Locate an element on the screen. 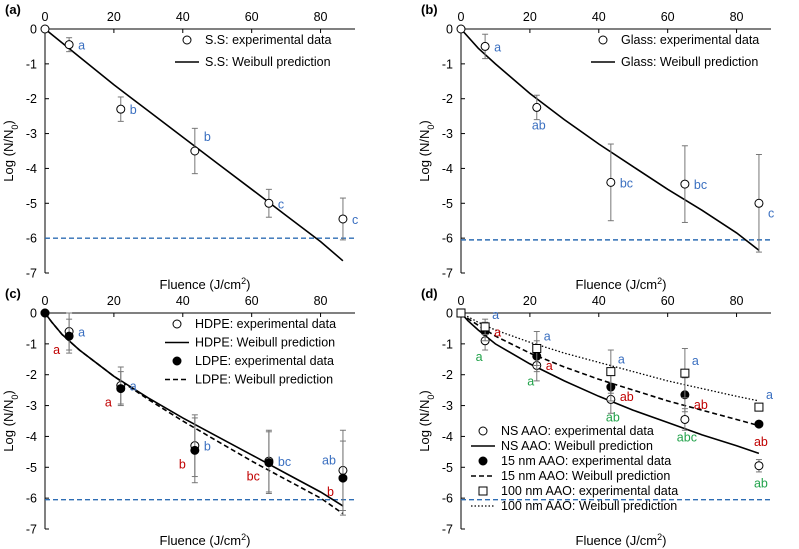  x-tick-label: 0 is located at coordinates (45, 301).